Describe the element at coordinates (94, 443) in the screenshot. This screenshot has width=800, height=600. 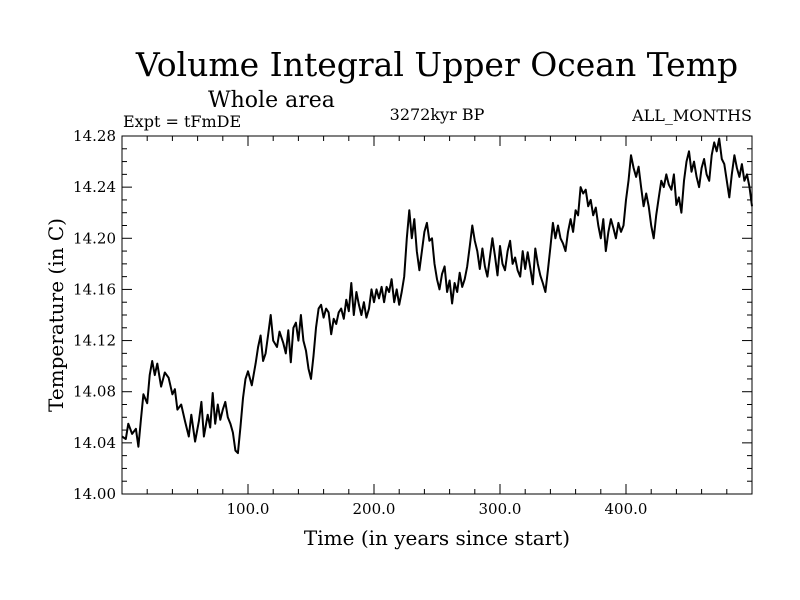
I see `y-tick-label: 14.04` at that location.